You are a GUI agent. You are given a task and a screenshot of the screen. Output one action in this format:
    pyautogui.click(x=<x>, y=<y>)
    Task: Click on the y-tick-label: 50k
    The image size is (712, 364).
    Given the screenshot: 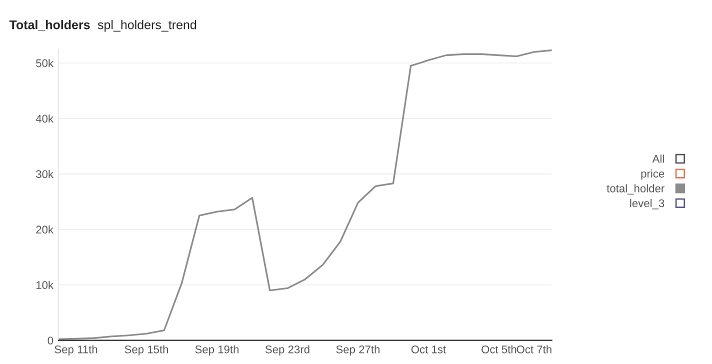 What is the action you would take?
    pyautogui.click(x=45, y=63)
    